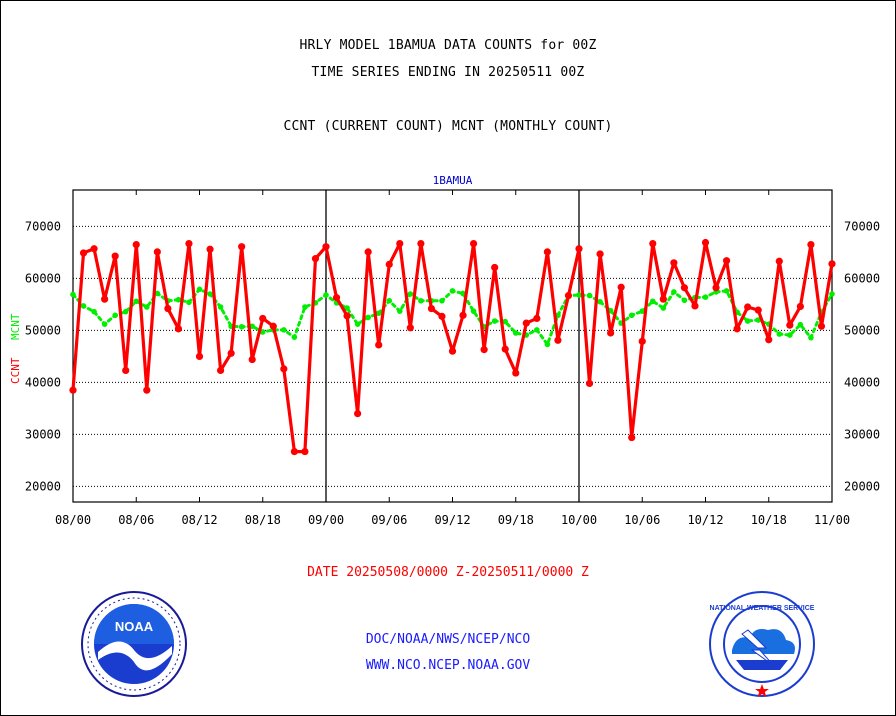 This screenshot has width=896, height=716. I want to click on noaa-logo-icon: NOAA, so click(134, 644).